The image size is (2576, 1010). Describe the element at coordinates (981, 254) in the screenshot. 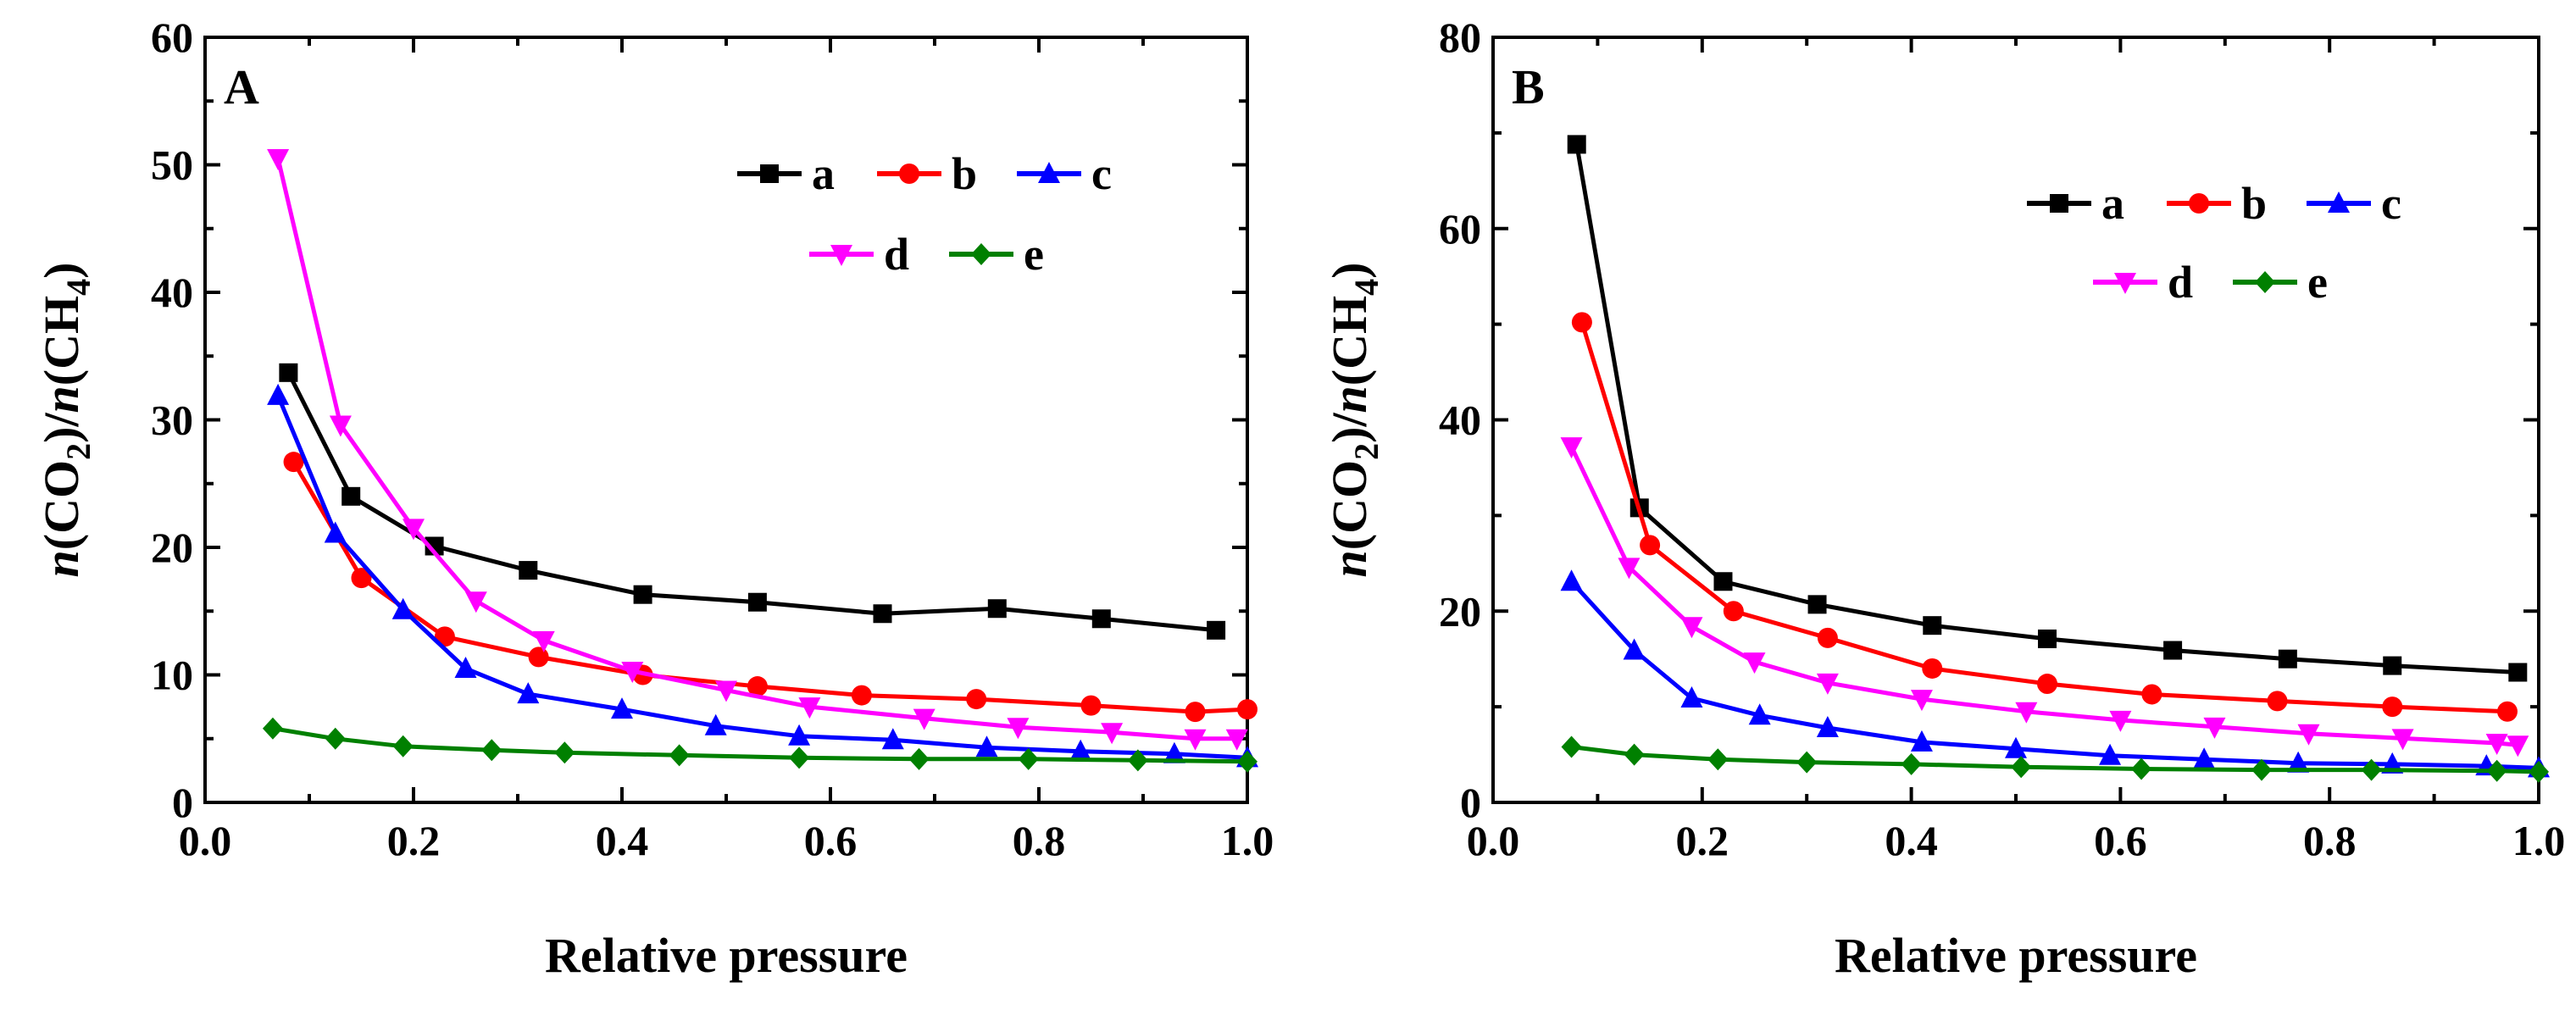

I see `legend-marker-e` at that location.